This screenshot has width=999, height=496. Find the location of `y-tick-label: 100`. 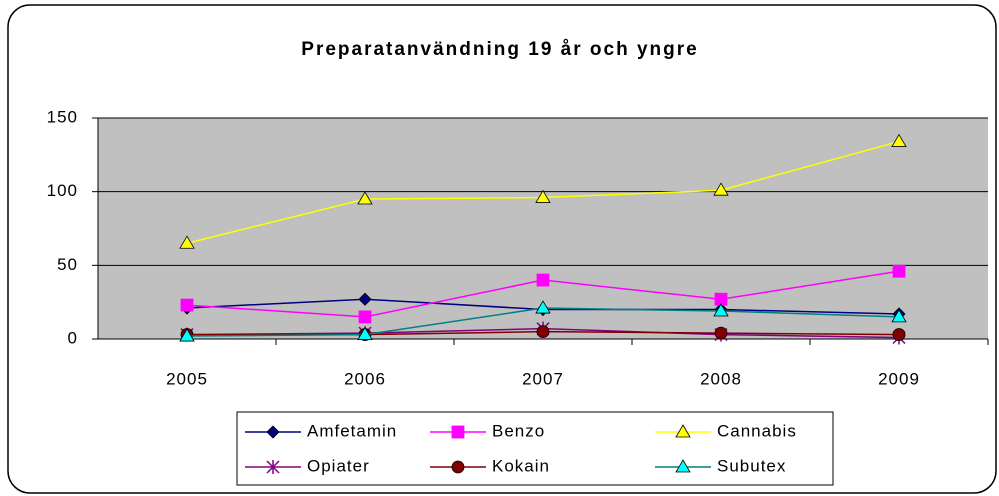

y-tick-label: 100 is located at coordinates (62, 190).